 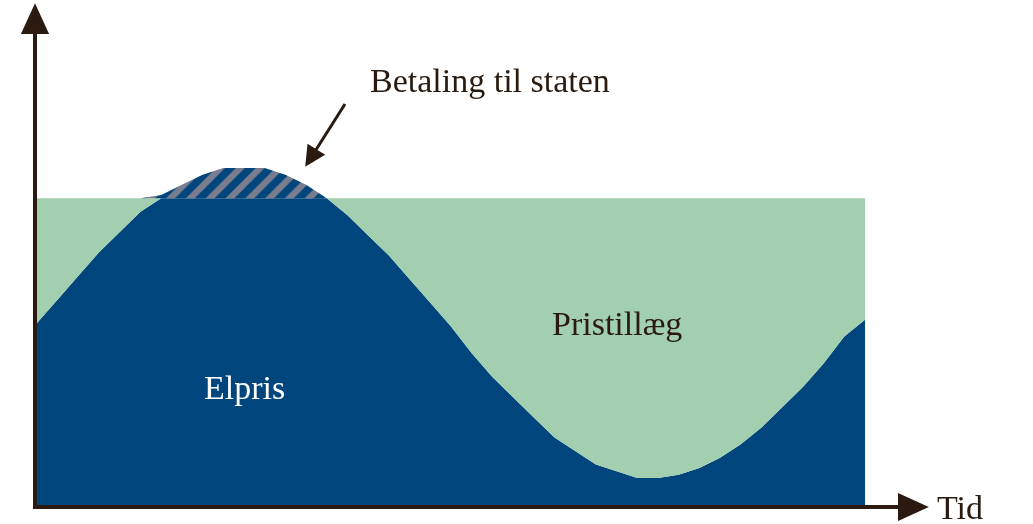 What do you see at coordinates (617, 323) in the screenshot?
I see `series-label: Pristillæg` at bounding box center [617, 323].